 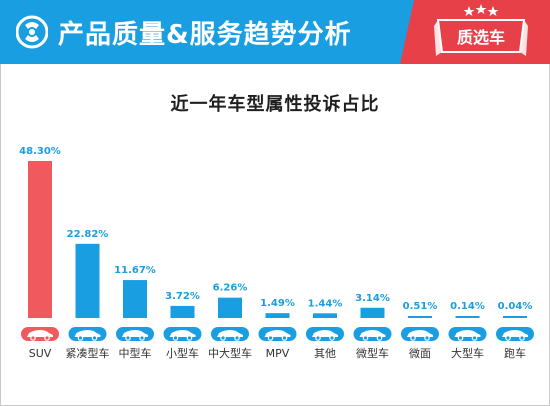 What do you see at coordinates (230, 353) in the screenshot?
I see `category-label-4: 中大型车` at bounding box center [230, 353].